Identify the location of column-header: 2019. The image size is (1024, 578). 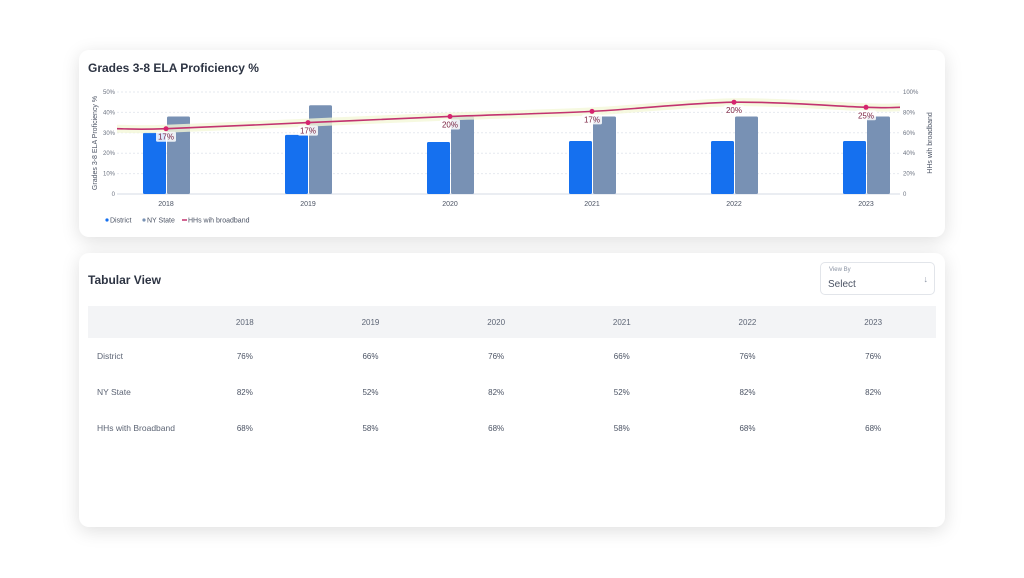
(370, 322).